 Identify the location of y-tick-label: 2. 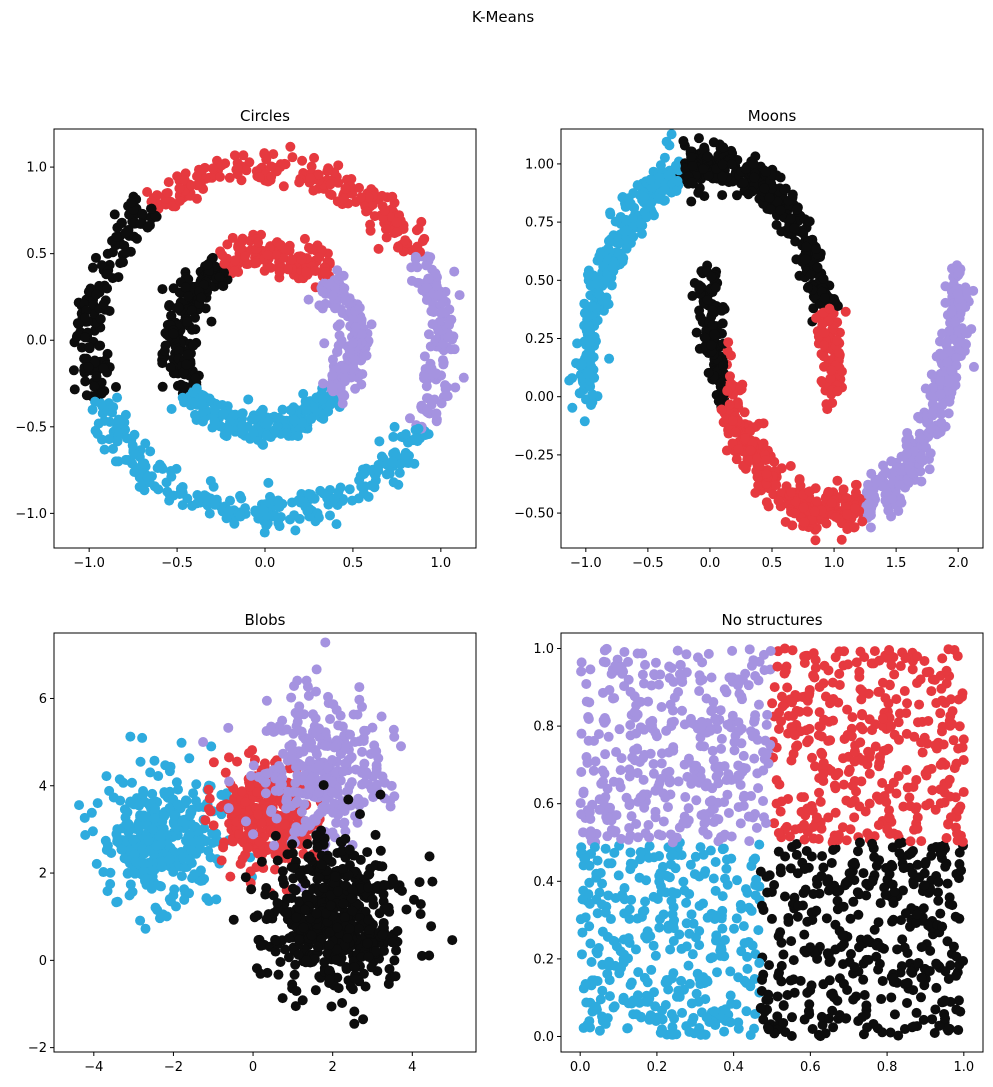
(43, 874).